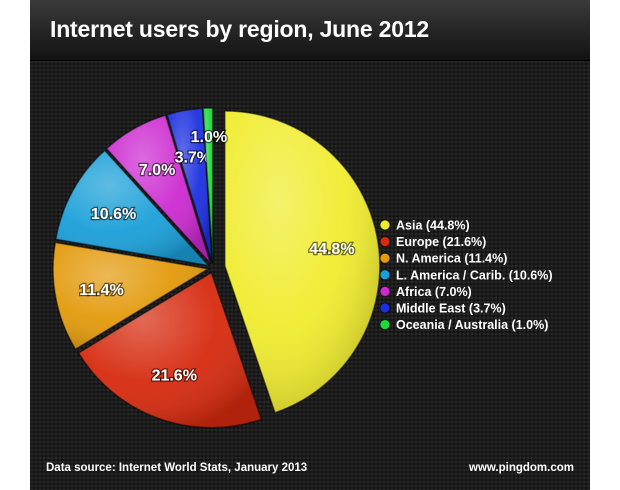 The height and width of the screenshot is (490, 620). What do you see at coordinates (174, 376) in the screenshot?
I see `slice-data-label: 21.6%` at bounding box center [174, 376].